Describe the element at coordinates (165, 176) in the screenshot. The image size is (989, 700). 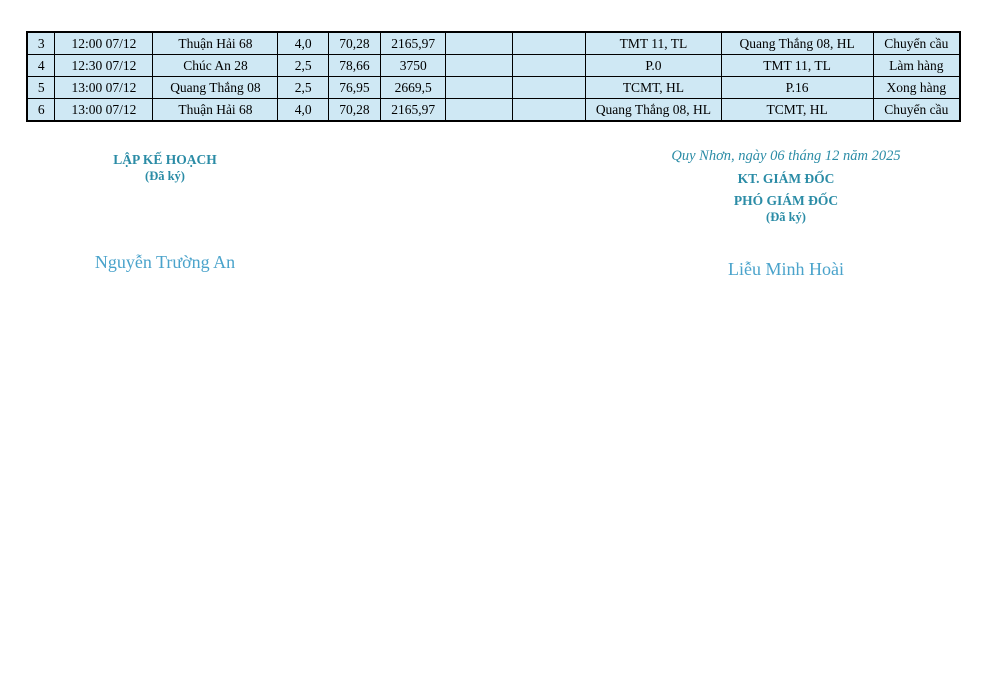
I see `planner-signed-note: (Đã ký)` at that location.